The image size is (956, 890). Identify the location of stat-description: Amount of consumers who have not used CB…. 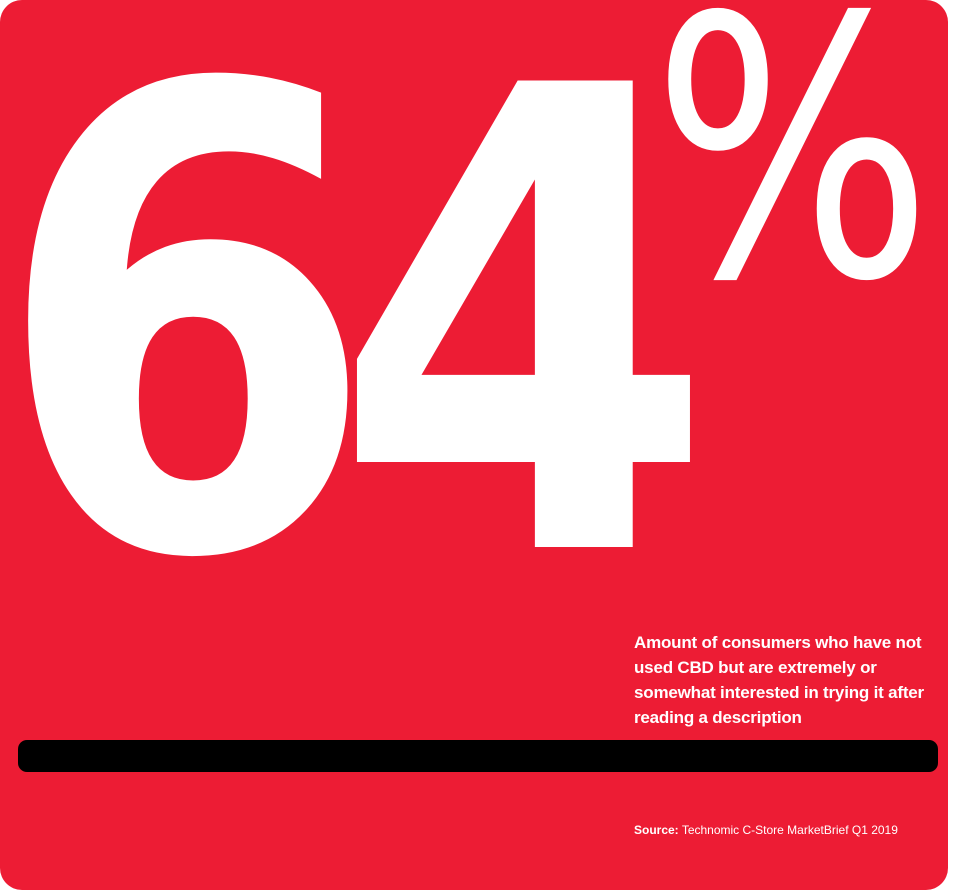
(779, 680).